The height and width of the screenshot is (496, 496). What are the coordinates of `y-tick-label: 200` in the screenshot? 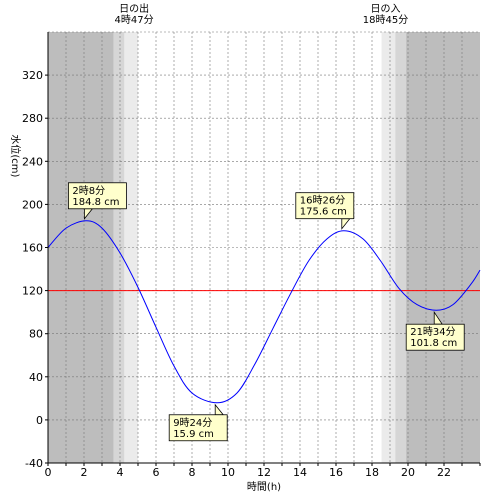 It's located at (32, 204).